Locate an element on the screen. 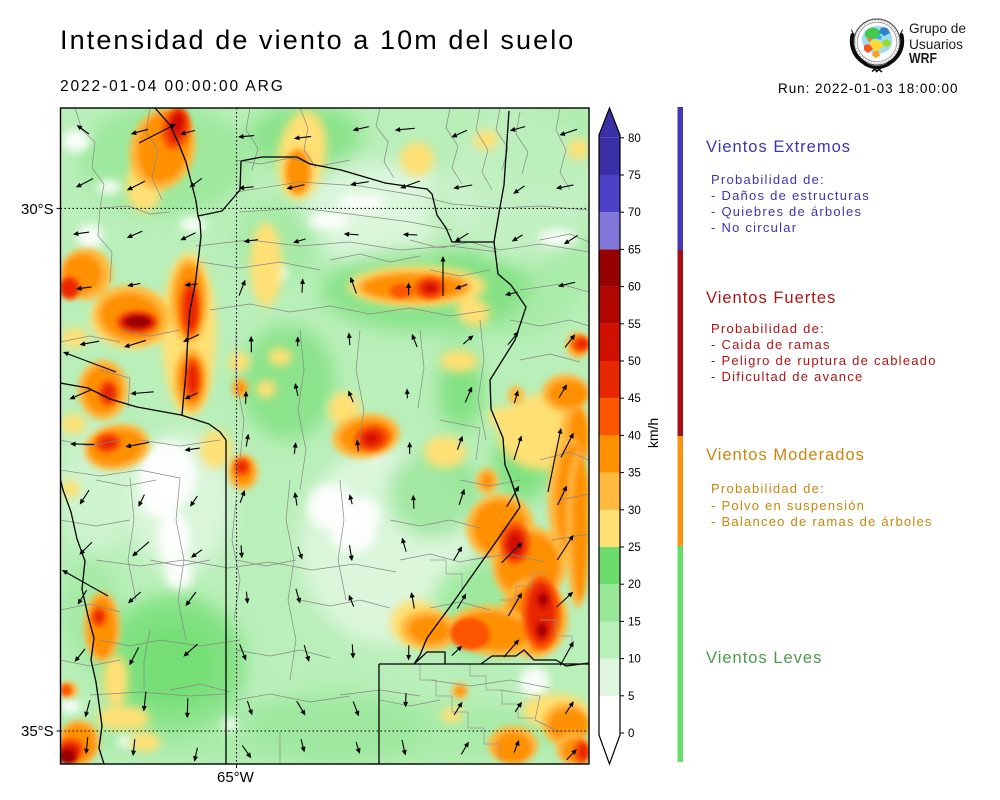 The width and height of the screenshot is (1000, 800). svg-text: 70 is located at coordinates (634, 213).